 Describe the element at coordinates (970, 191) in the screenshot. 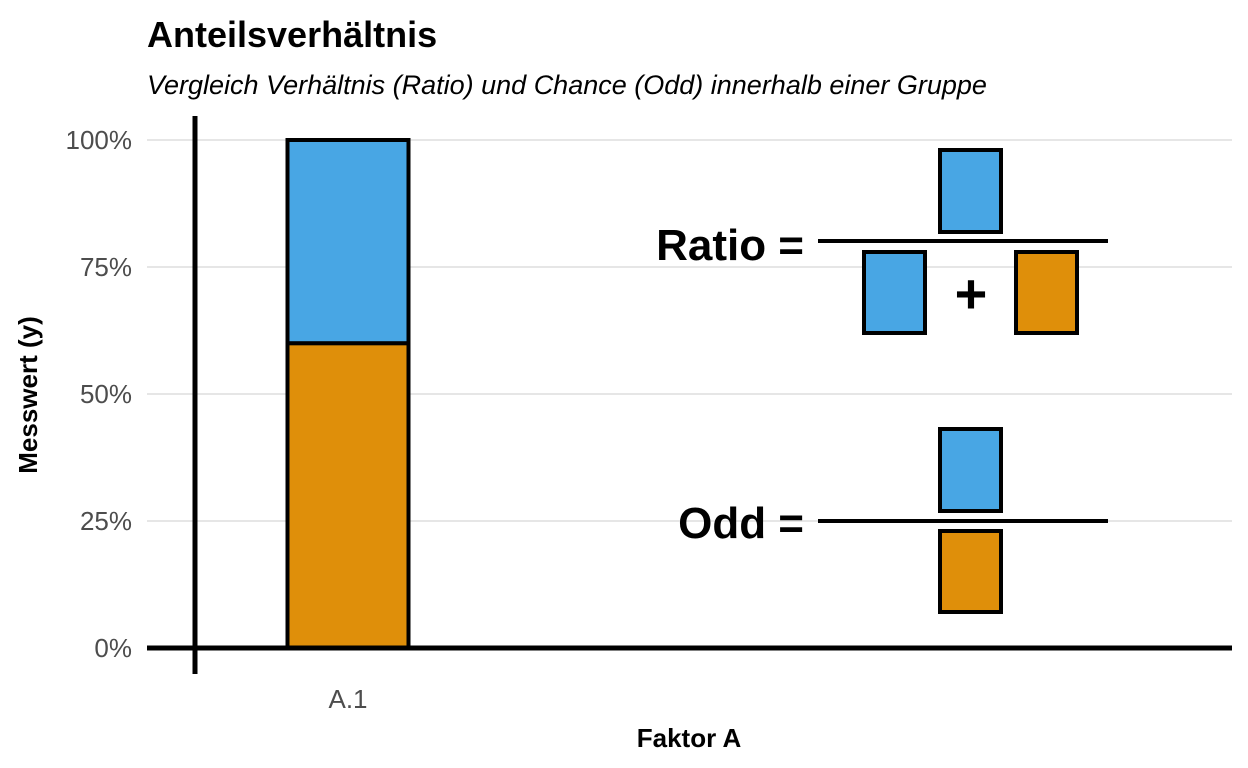

I see `ratio-numerator-blue-box` at that location.